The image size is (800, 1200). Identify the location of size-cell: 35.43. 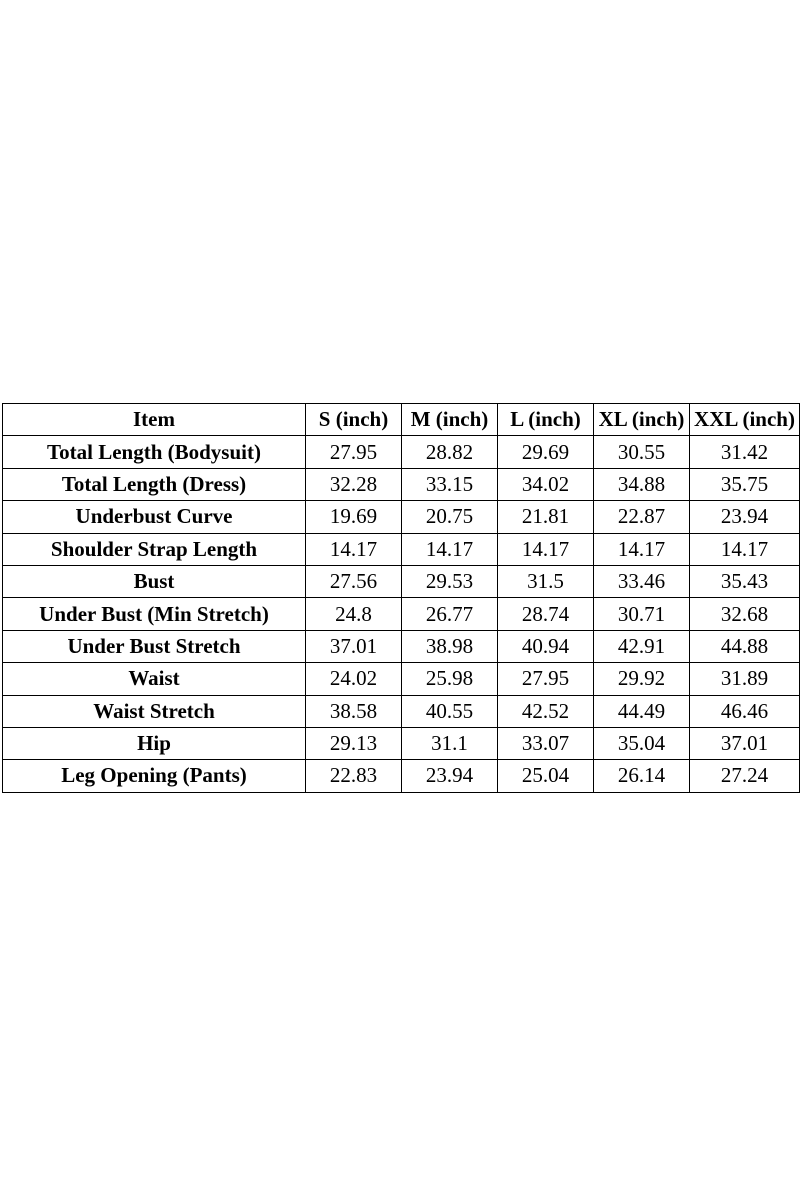
(744, 581).